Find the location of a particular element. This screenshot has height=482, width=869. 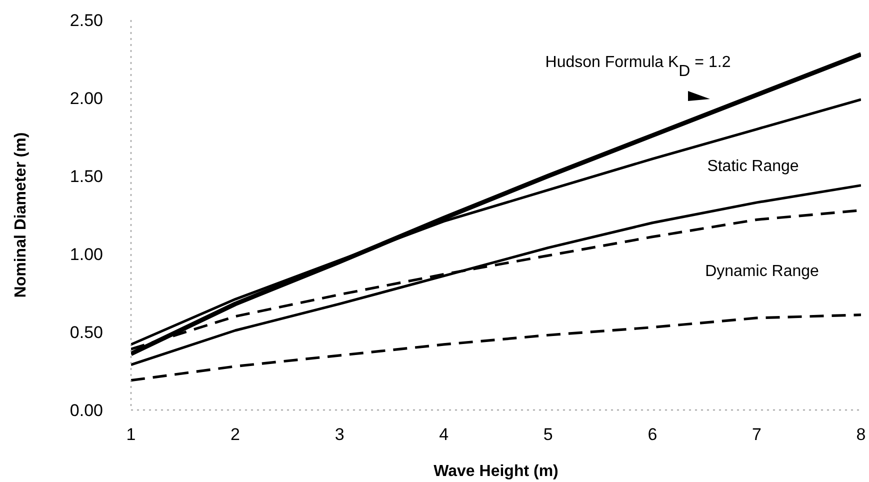

x-tick-label: 1 is located at coordinates (131, 434).